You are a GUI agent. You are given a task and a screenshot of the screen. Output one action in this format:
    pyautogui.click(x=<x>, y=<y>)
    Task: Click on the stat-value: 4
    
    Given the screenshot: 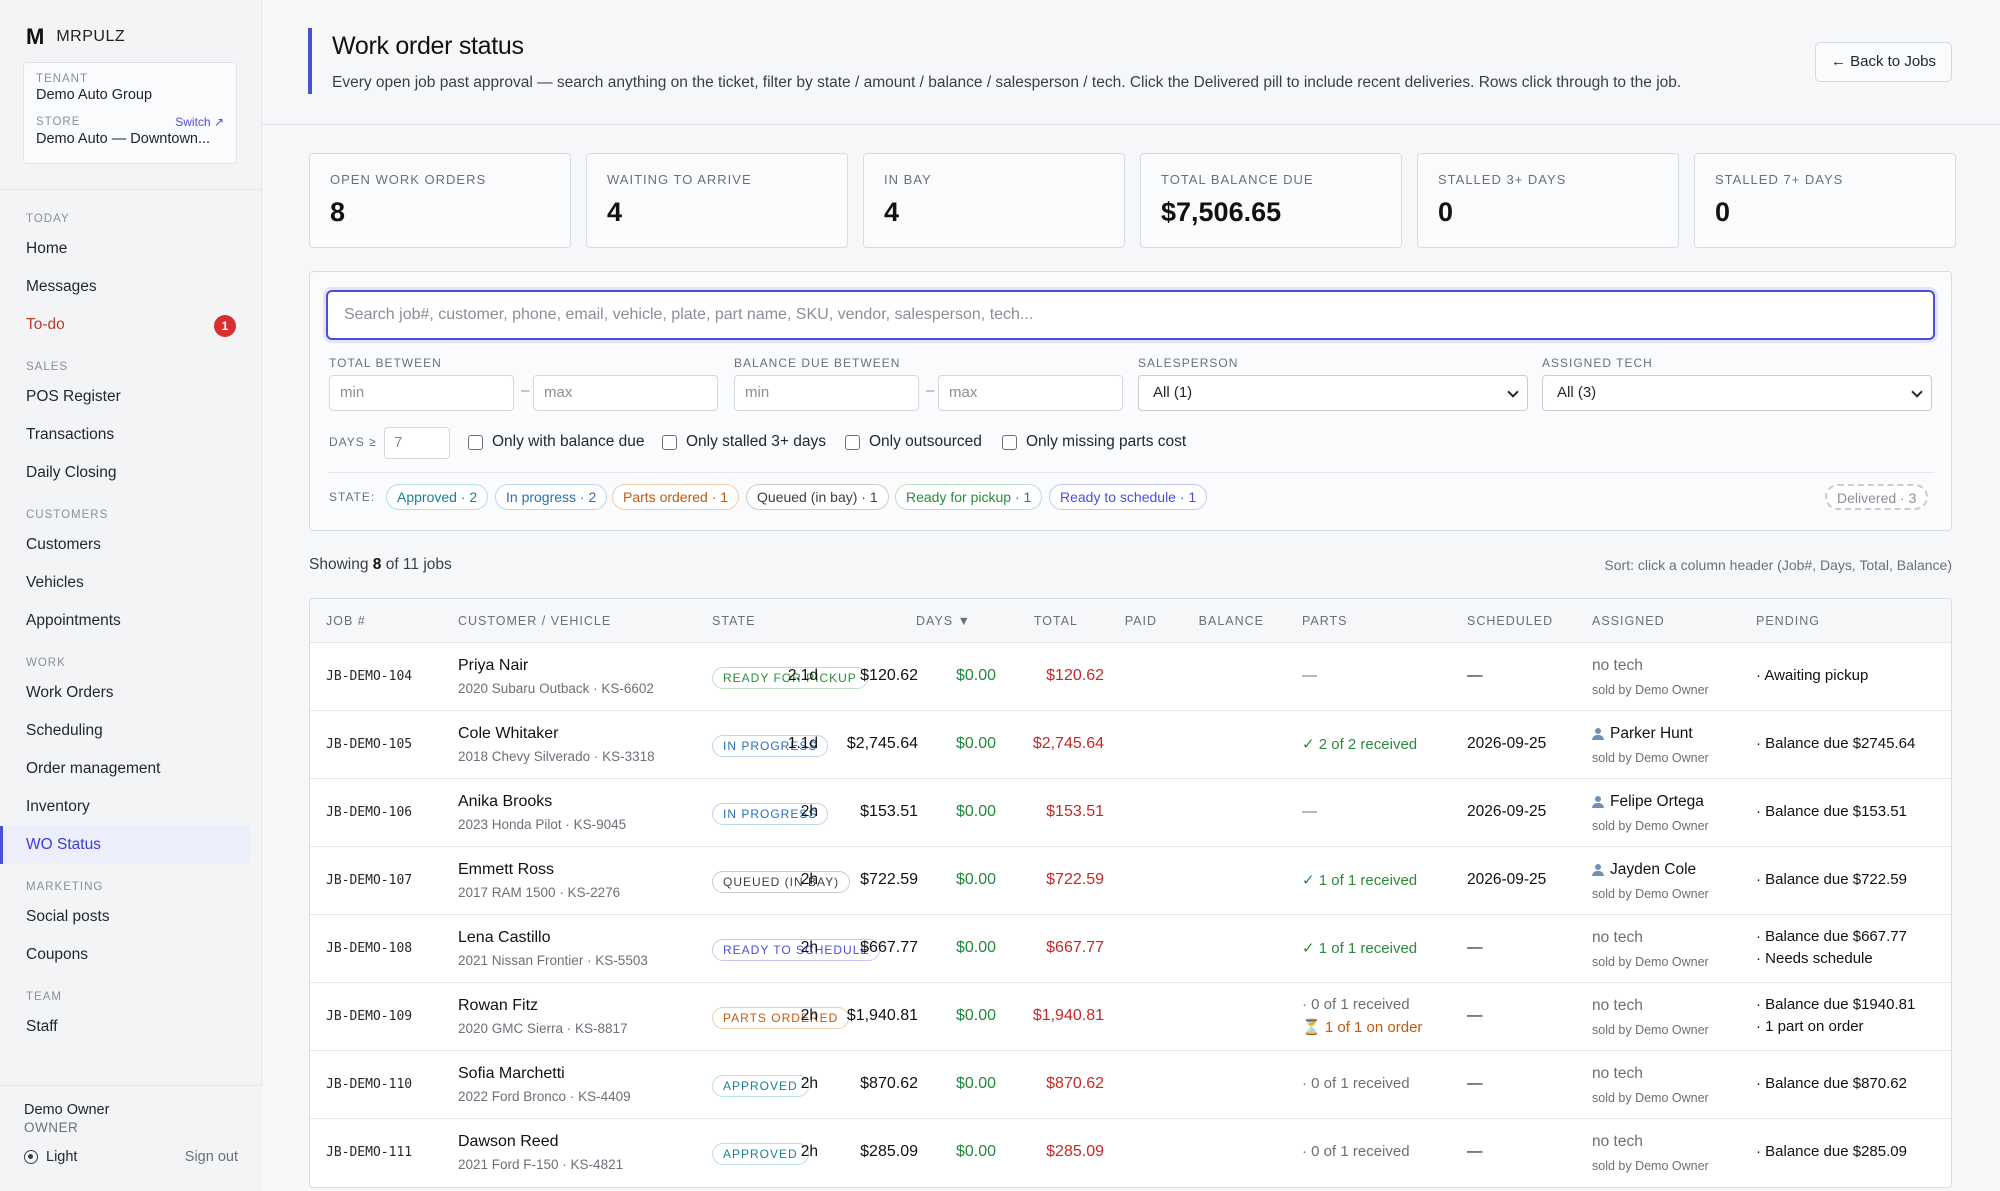 What is the action you would take?
    pyautogui.click(x=615, y=212)
    